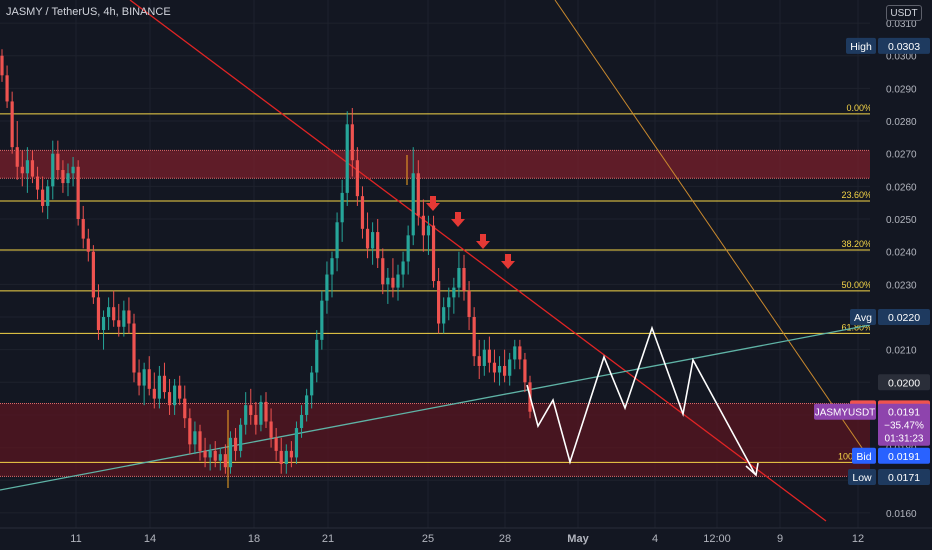 Image resolution: width=932 pixels, height=550 pixels. I want to click on y-tick-label: 0.0210, so click(901, 351).